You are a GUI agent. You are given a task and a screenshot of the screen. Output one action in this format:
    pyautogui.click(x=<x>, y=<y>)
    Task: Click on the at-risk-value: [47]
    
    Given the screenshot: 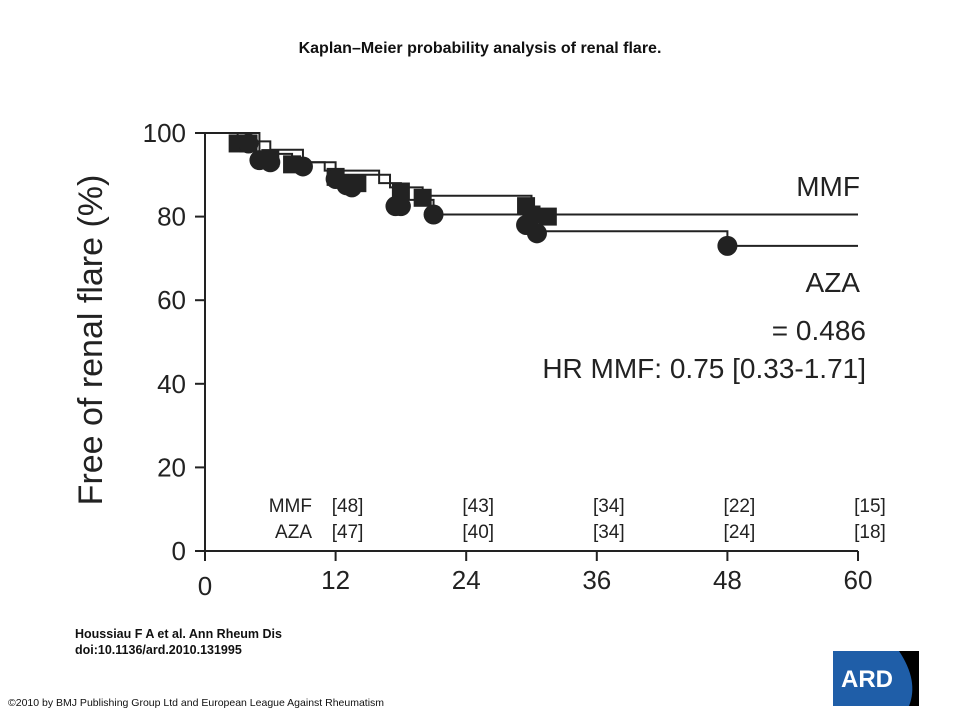 What is the action you would take?
    pyautogui.click(x=348, y=532)
    